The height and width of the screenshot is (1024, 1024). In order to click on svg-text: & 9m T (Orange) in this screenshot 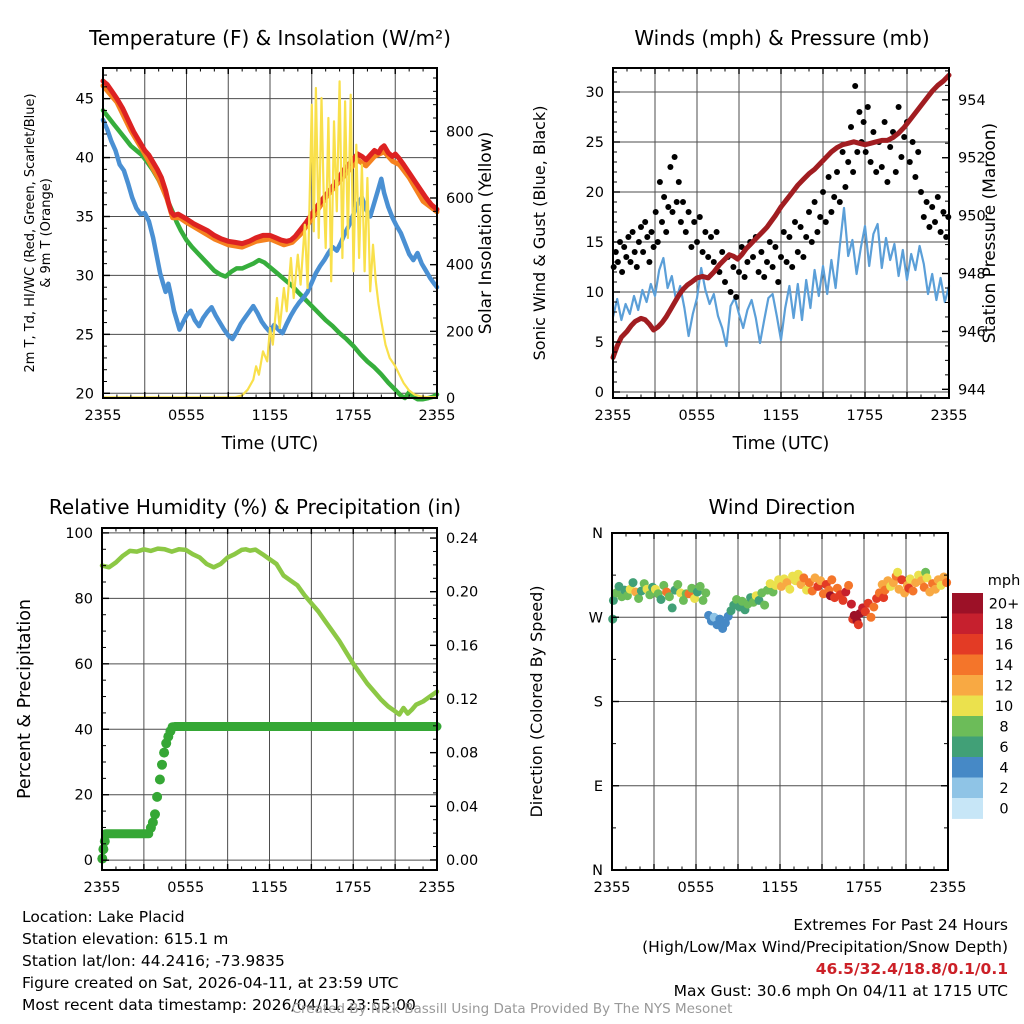, I will do `click(46, 233)`.